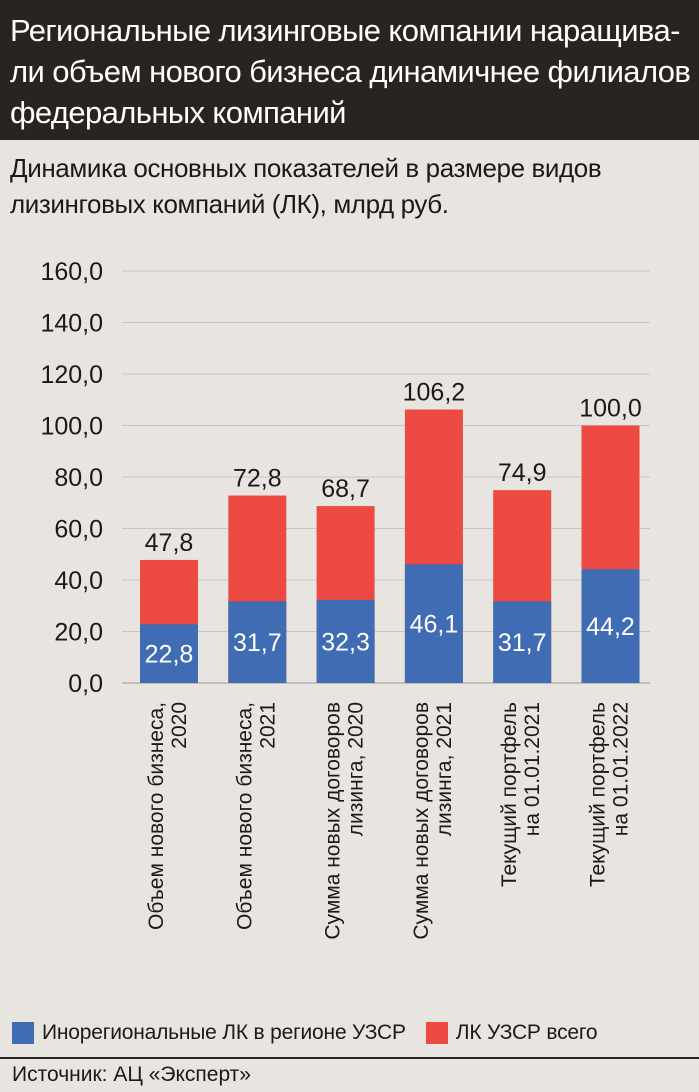 The height and width of the screenshot is (1092, 699). Describe the element at coordinates (257, 479) in the screenshot. I see `data-label-total-2: 72,8` at that location.